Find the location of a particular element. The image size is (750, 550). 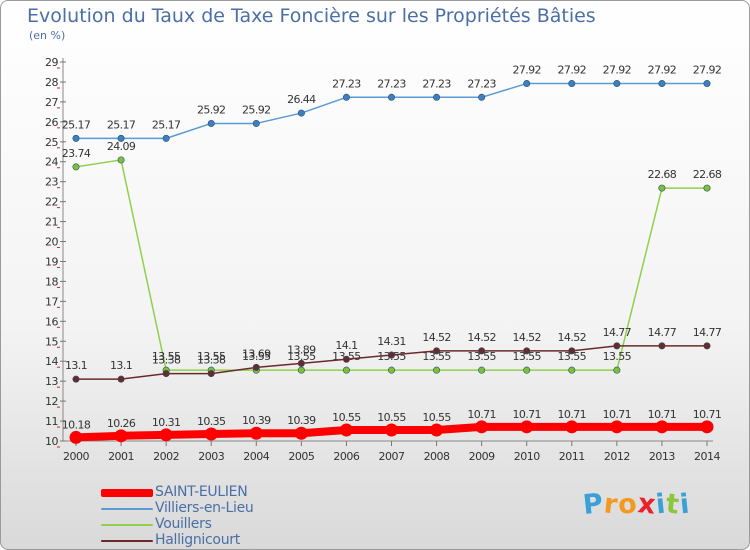

y-tick-label: 23 is located at coordinates (51, 182).